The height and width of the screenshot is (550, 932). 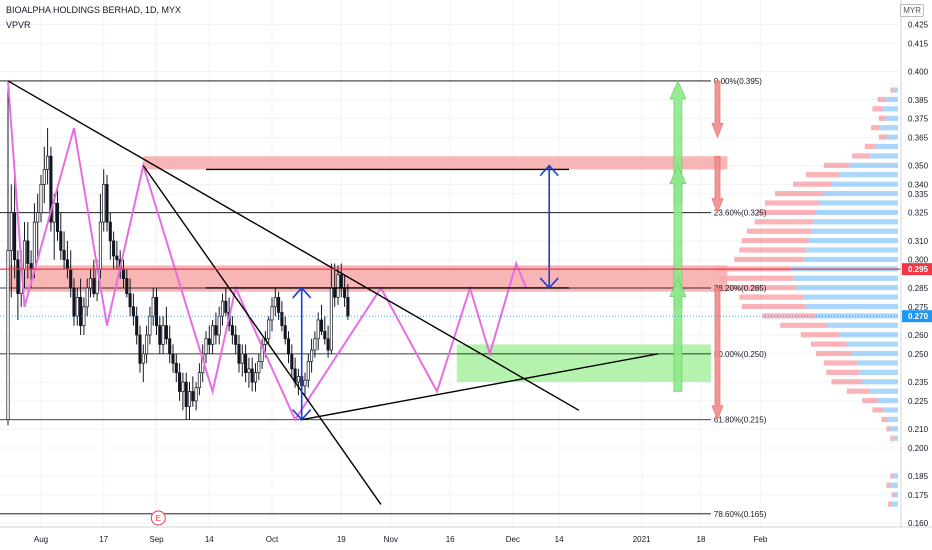 I want to click on measure-arrow-head-bottom, so click(x=549, y=283).